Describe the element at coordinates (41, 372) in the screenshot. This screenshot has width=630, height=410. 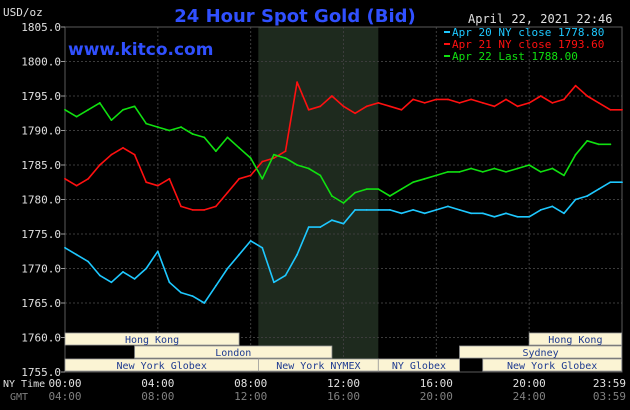
I see `y-tick-label: 1755.0` at that location.